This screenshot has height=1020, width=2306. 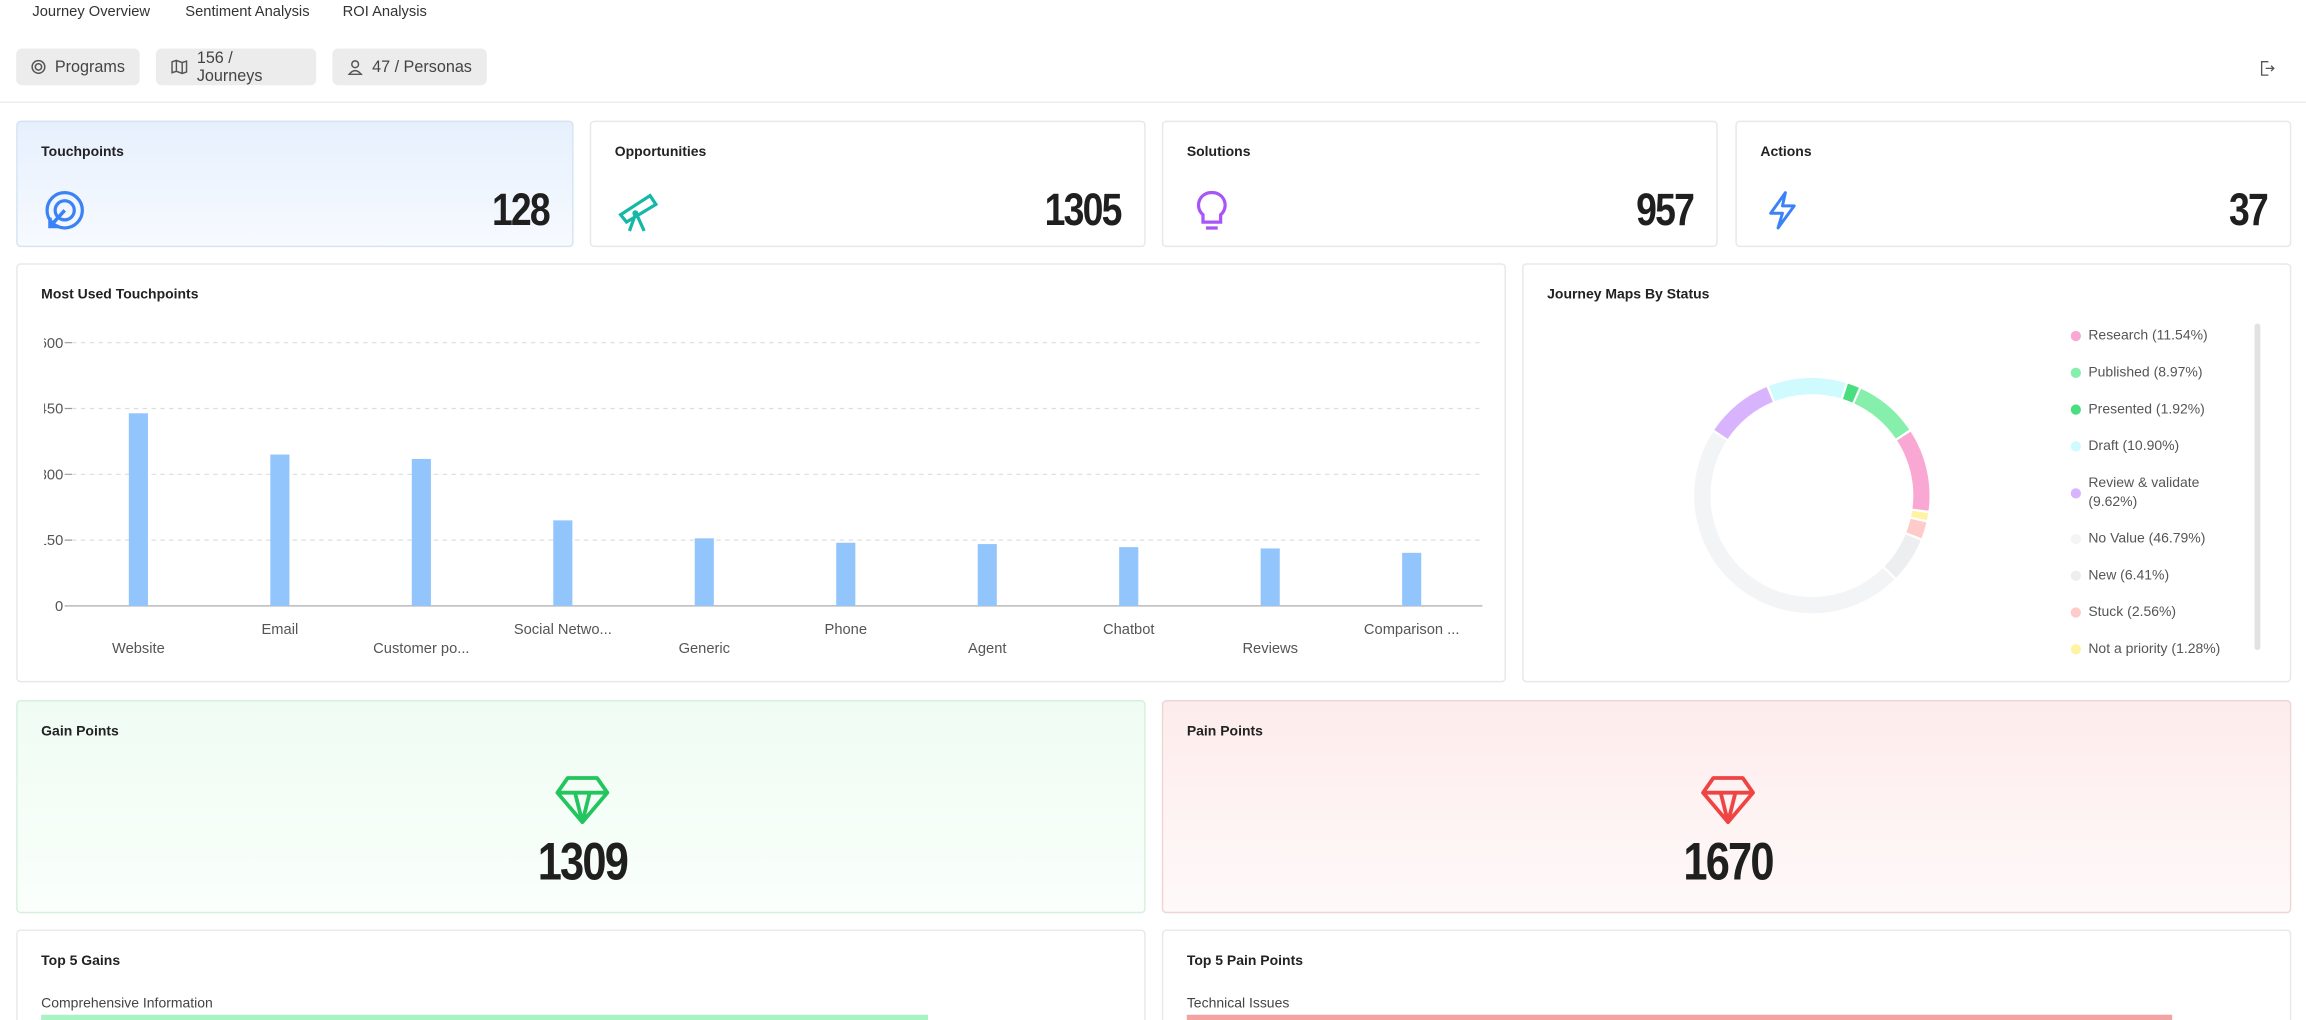 I want to click on tab: ROI Analysis, so click(x=384, y=12).